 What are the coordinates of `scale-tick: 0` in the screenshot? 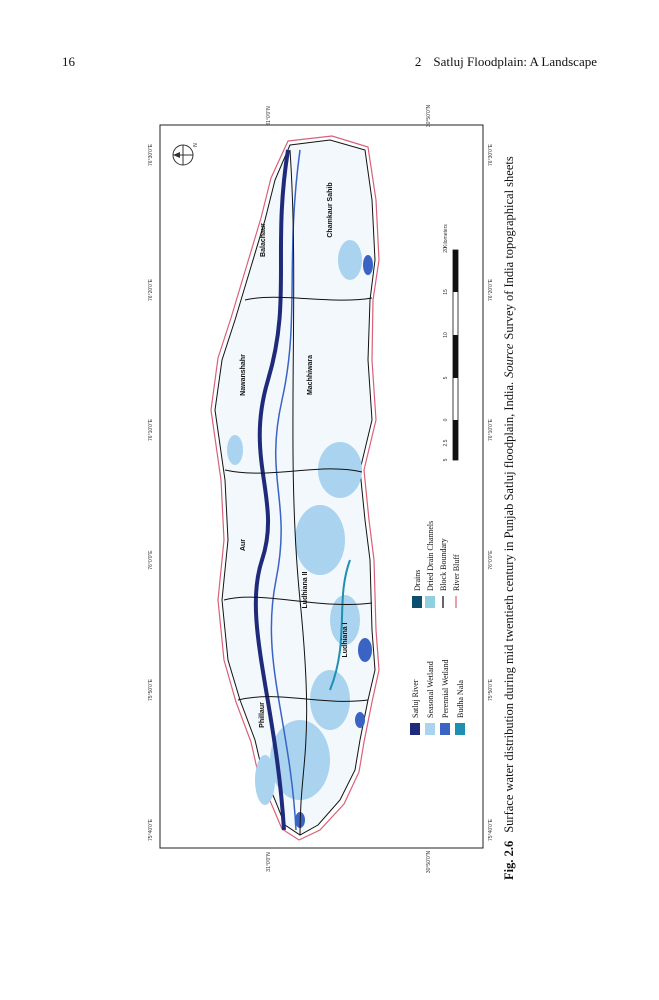 It's located at (446, 419).